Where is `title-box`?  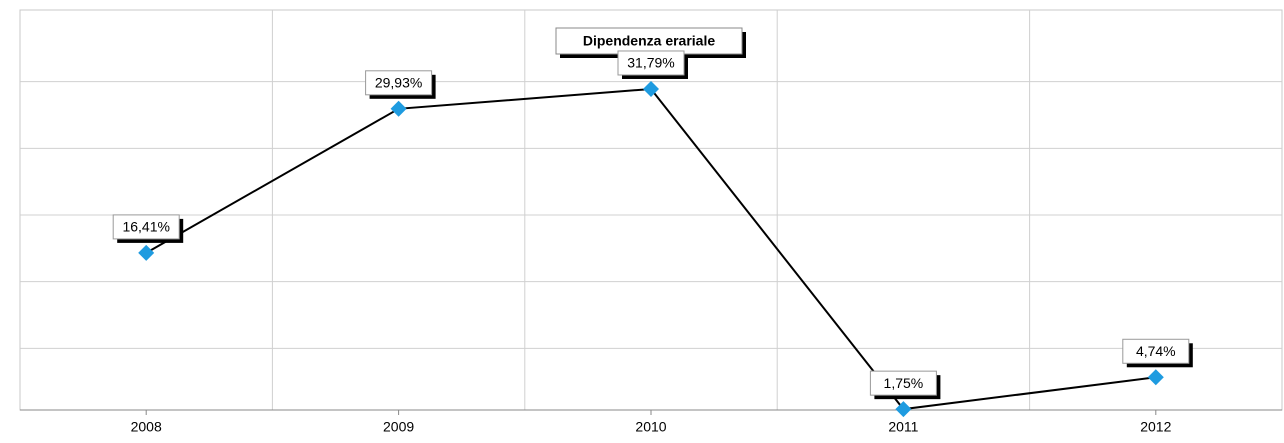 title-box is located at coordinates (649, 41).